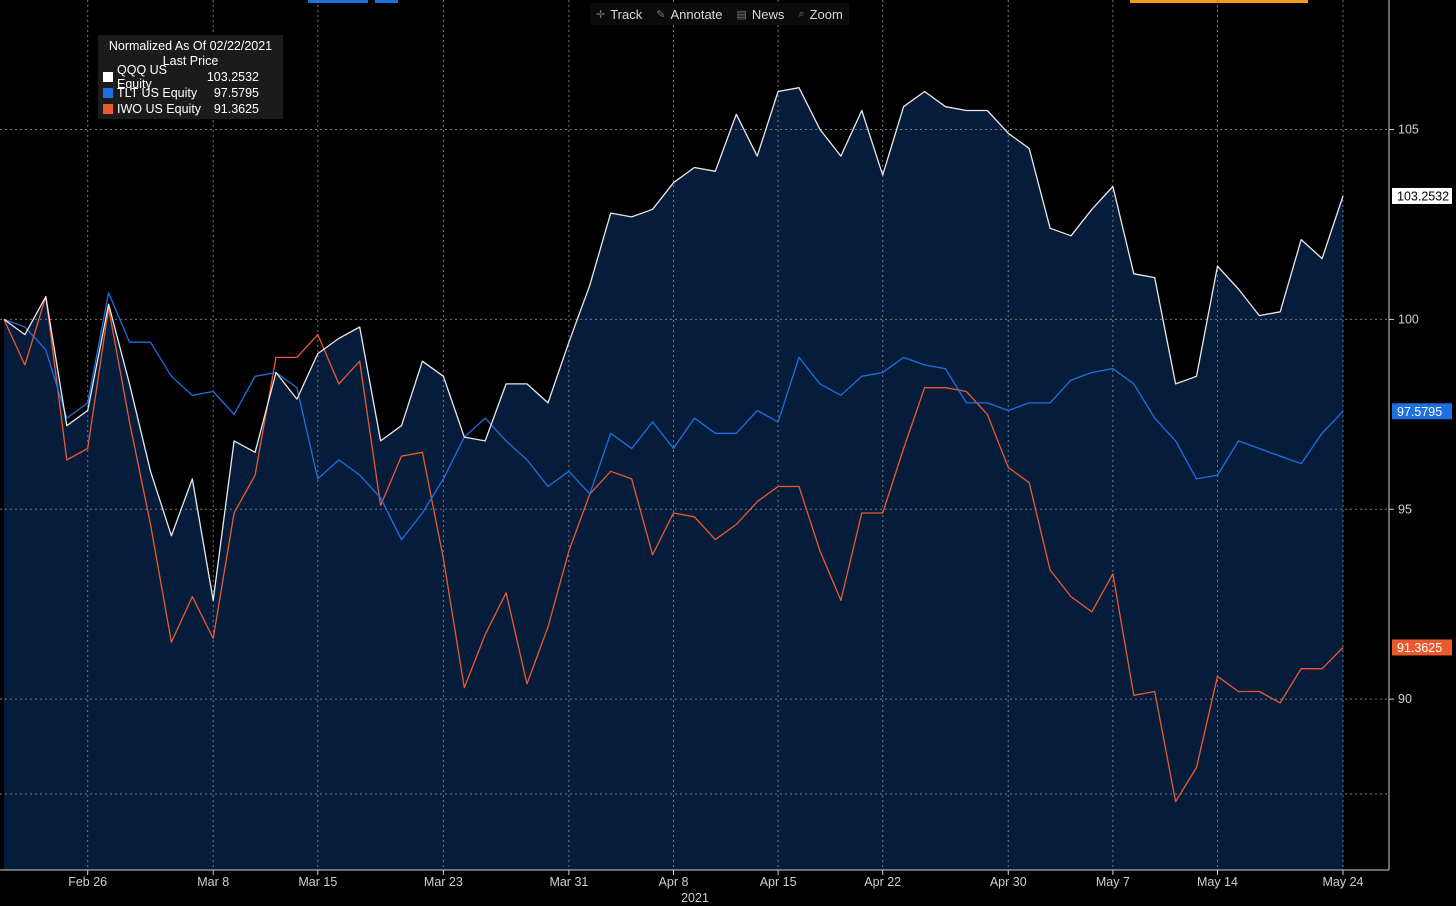  I want to click on value-tag-qqq: 103.2532, so click(1422, 195).